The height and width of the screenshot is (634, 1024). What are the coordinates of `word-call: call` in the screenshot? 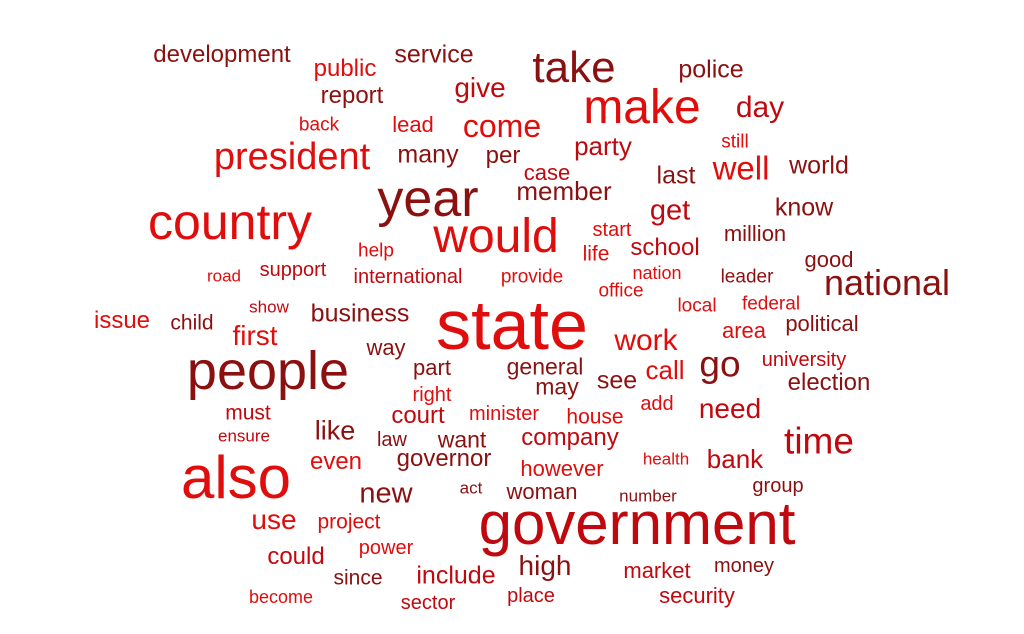 It's located at (665, 370).